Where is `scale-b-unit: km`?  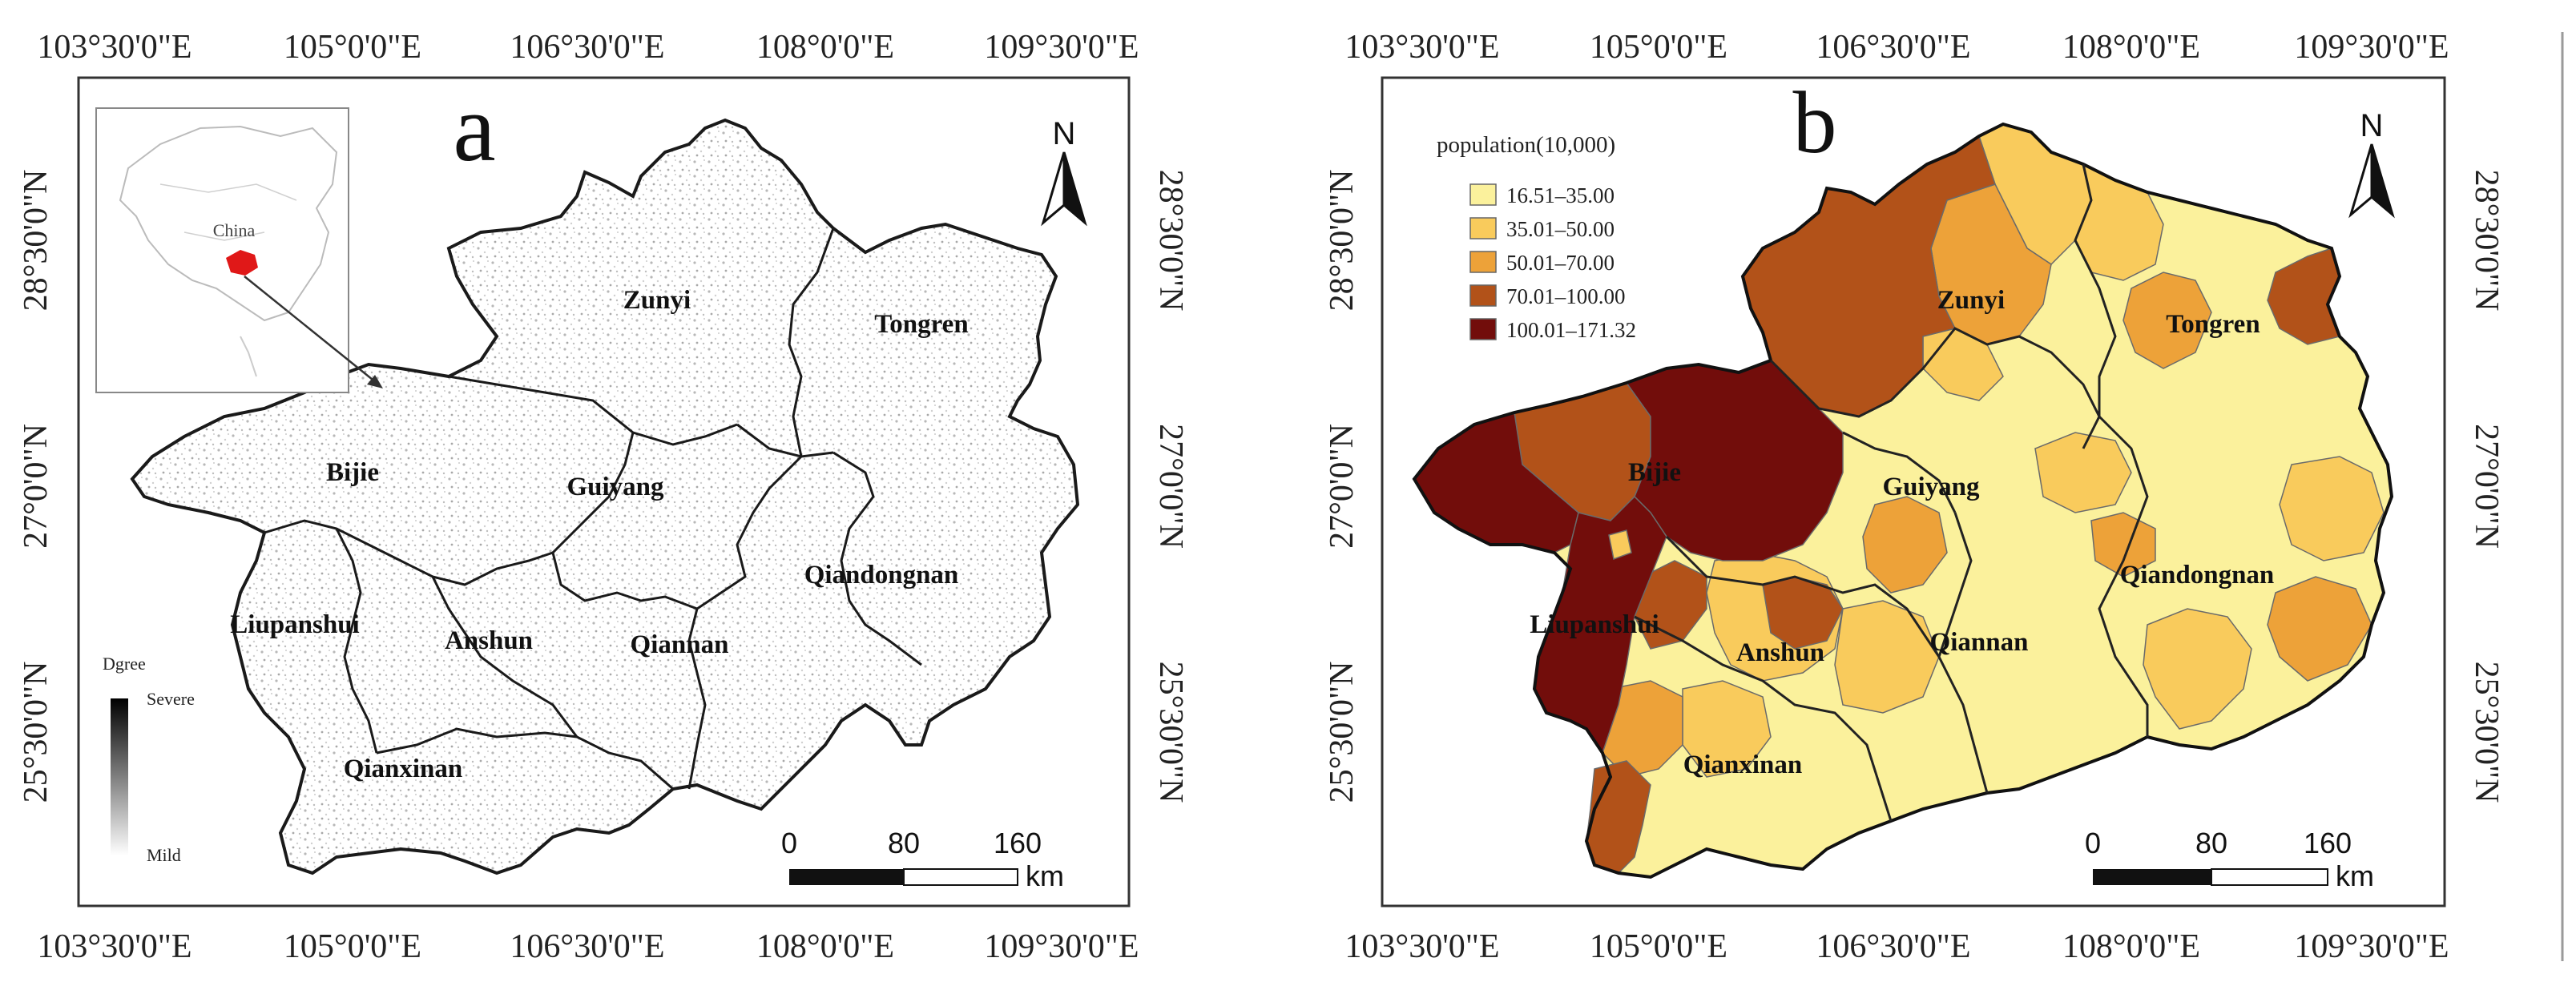
scale-b-unit: km is located at coordinates (2355, 875).